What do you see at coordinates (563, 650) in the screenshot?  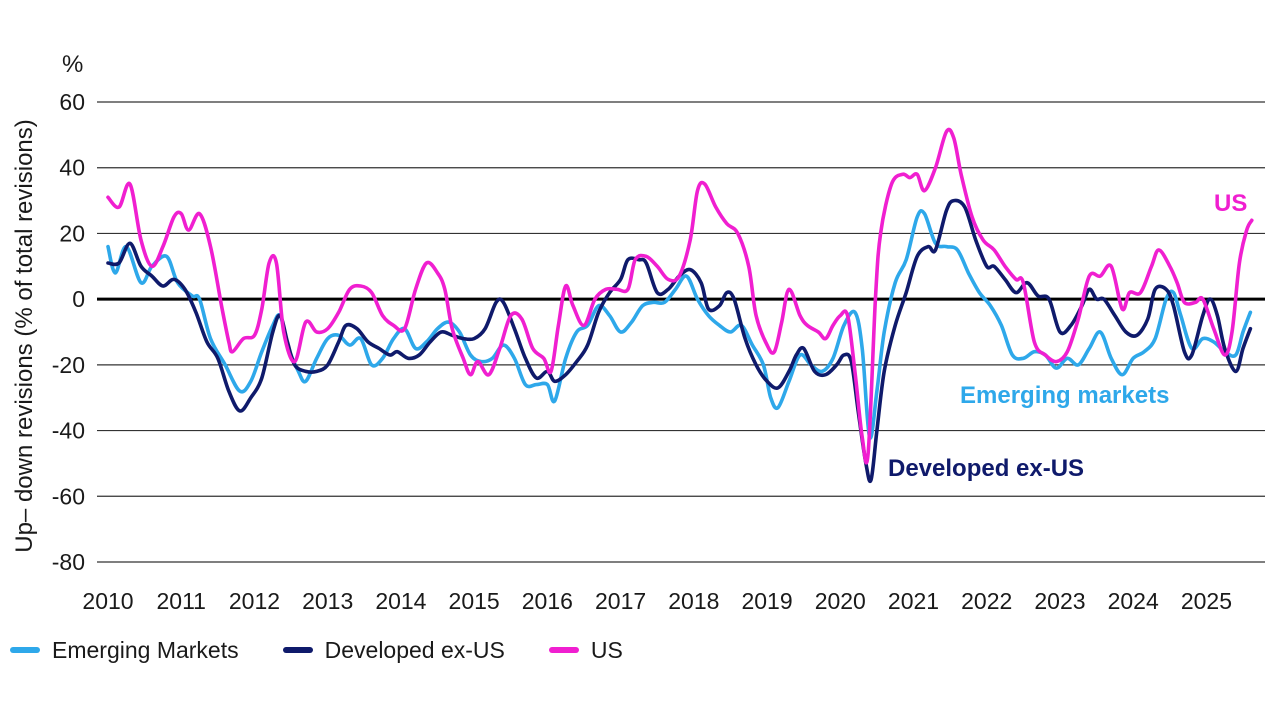 I see `legend-swatch-us` at bounding box center [563, 650].